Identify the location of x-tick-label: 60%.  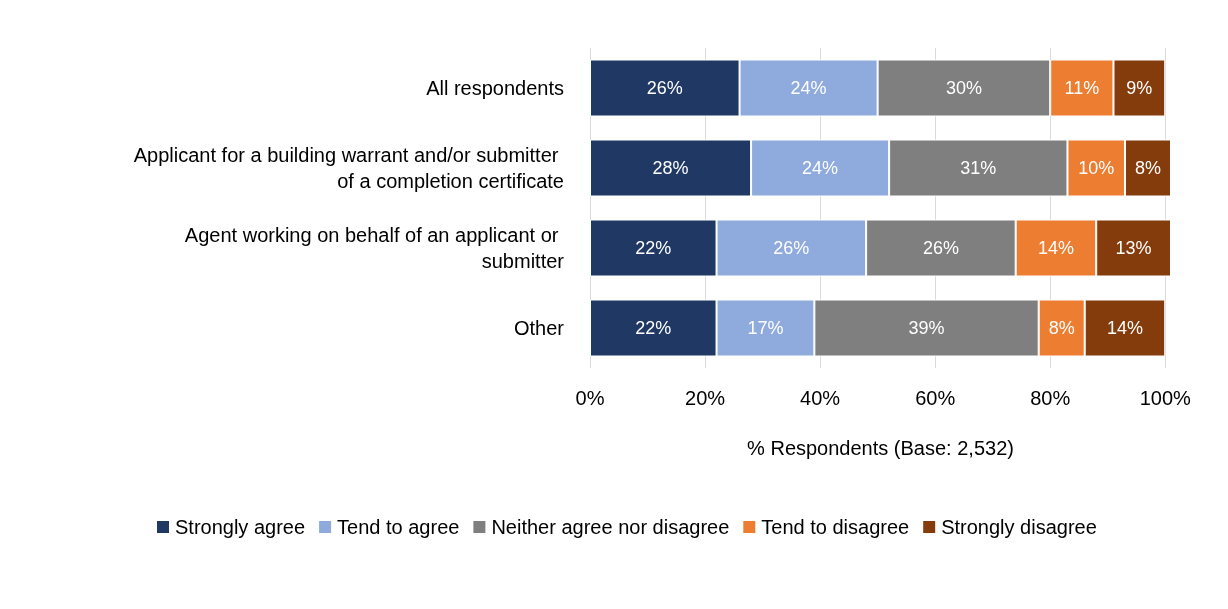
(935, 398).